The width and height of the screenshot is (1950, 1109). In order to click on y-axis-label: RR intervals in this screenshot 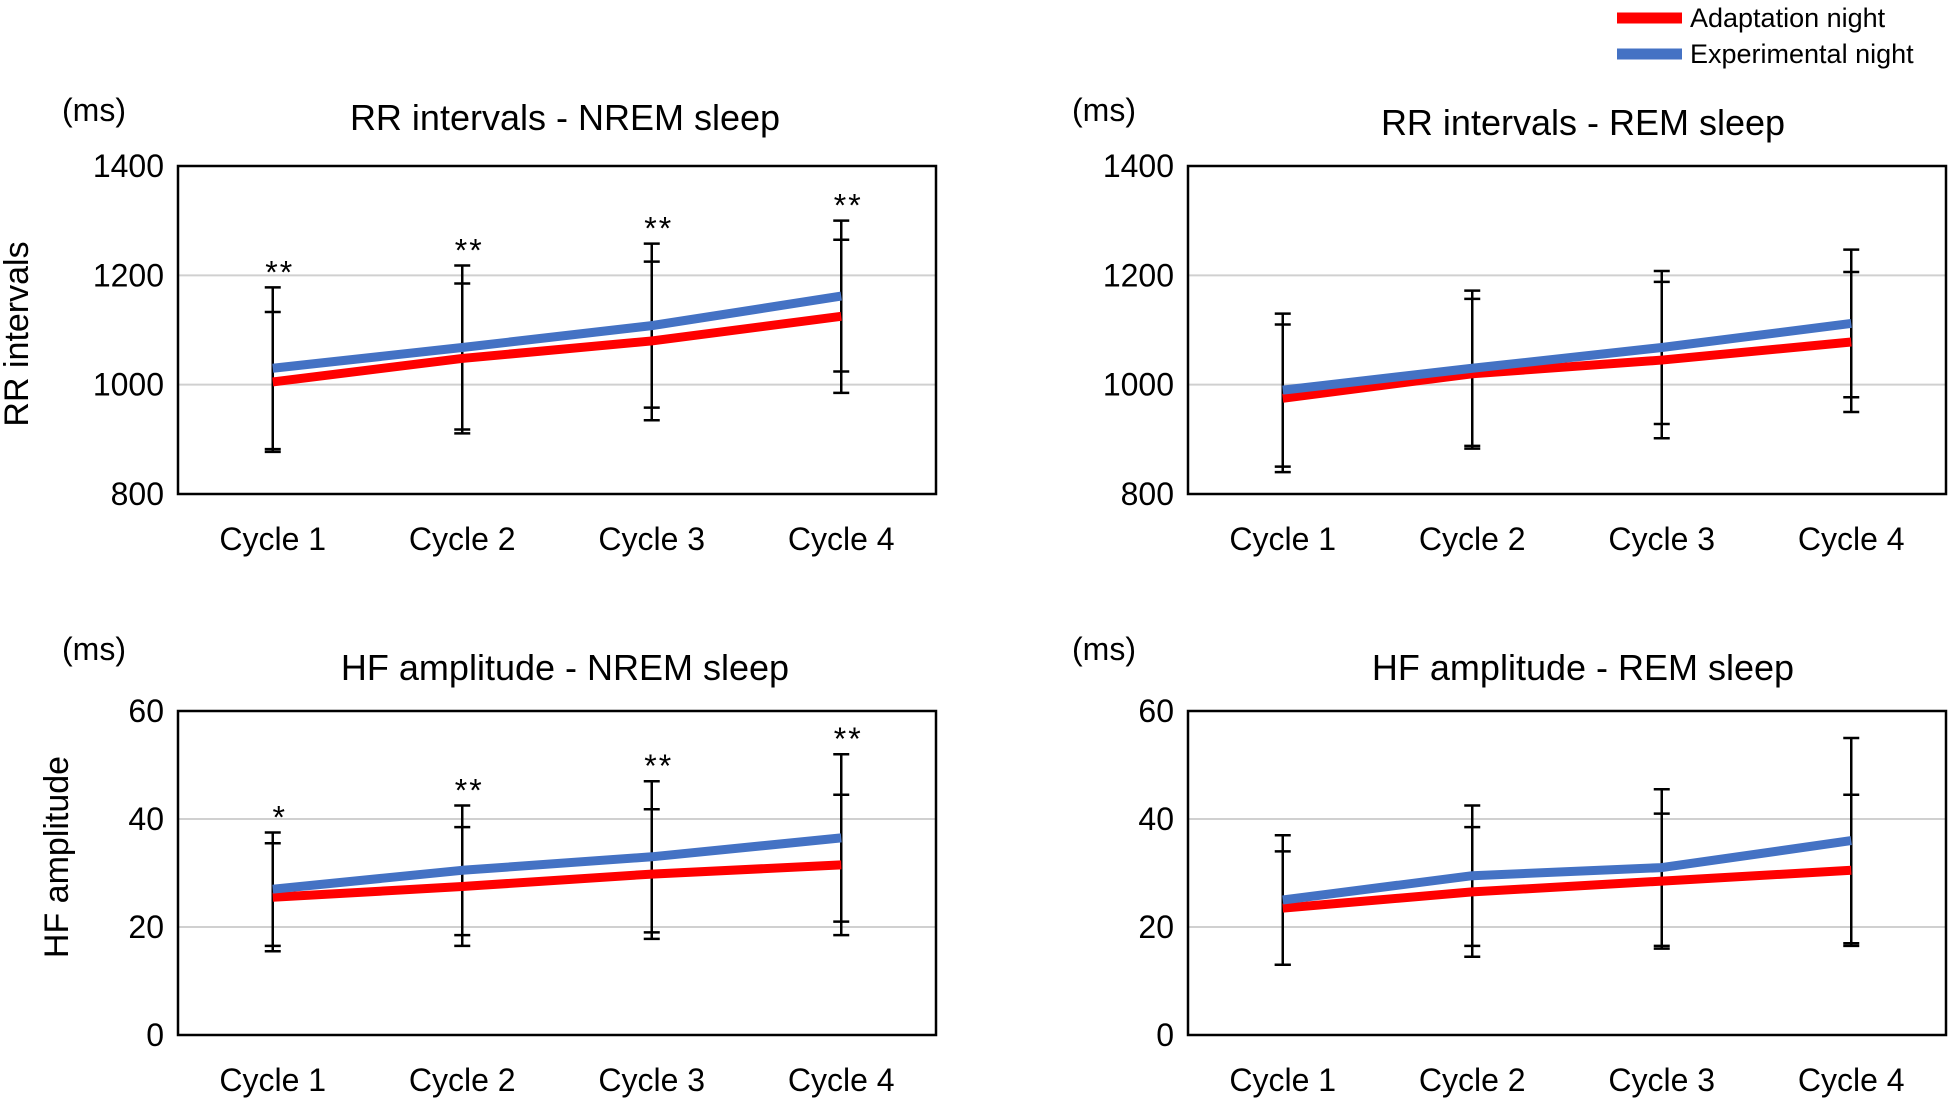, I will do `click(18, 333)`.